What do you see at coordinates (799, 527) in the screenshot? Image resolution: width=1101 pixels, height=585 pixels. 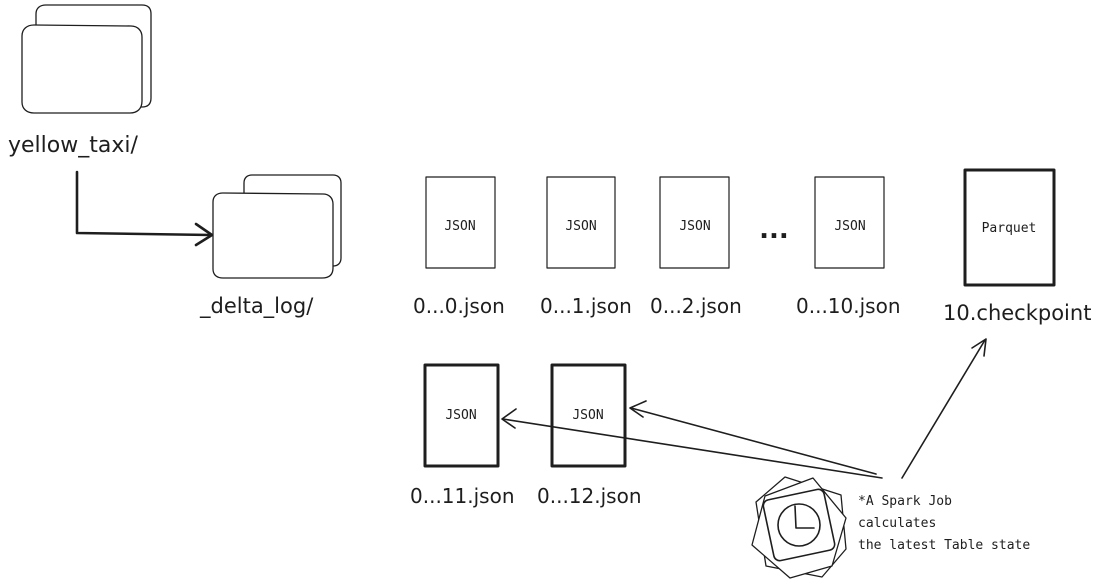 I see `clock-icon` at bounding box center [799, 527].